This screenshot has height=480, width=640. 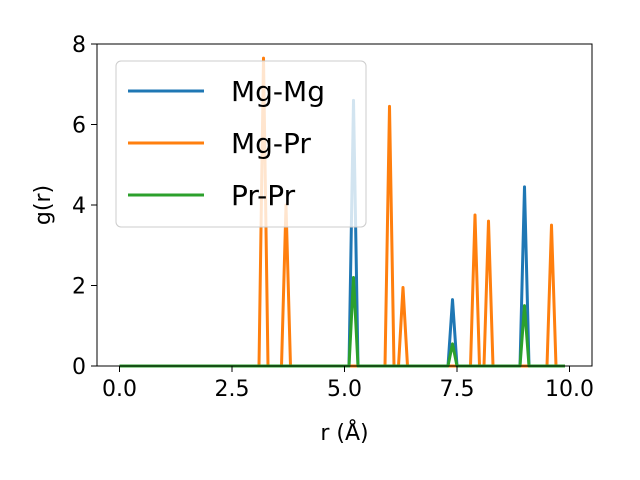 I want to click on legend-label-pr-pr: Pr-Pr, so click(x=263, y=195).